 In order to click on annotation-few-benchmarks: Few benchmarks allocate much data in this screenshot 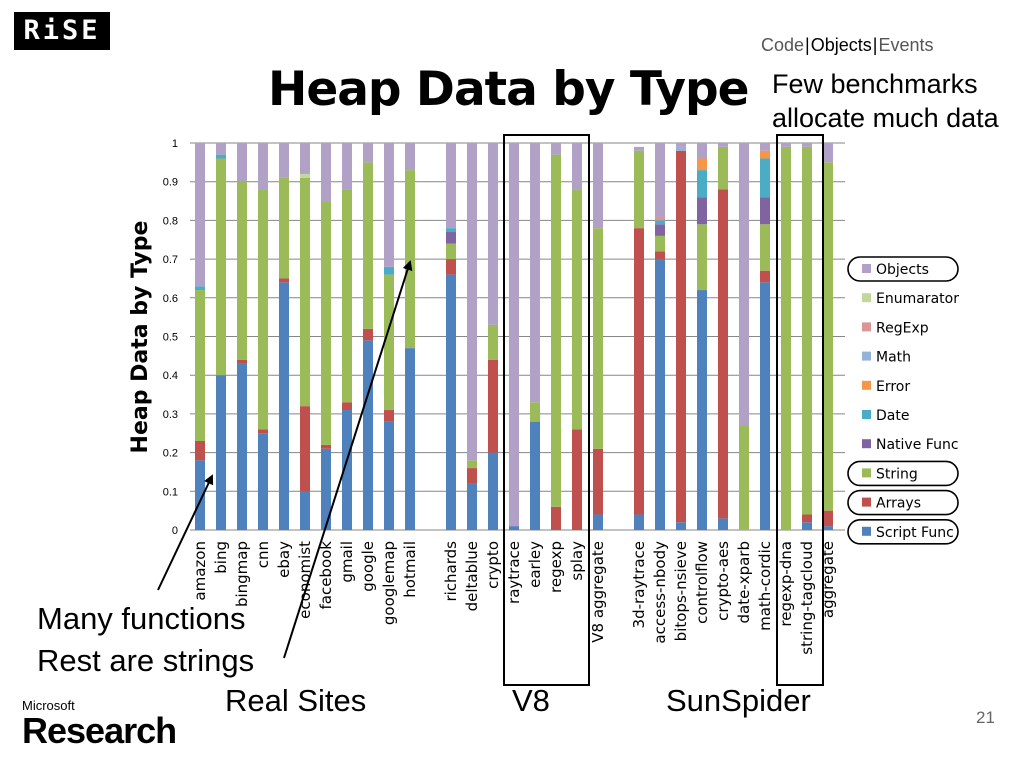, I will do `click(885, 101)`.